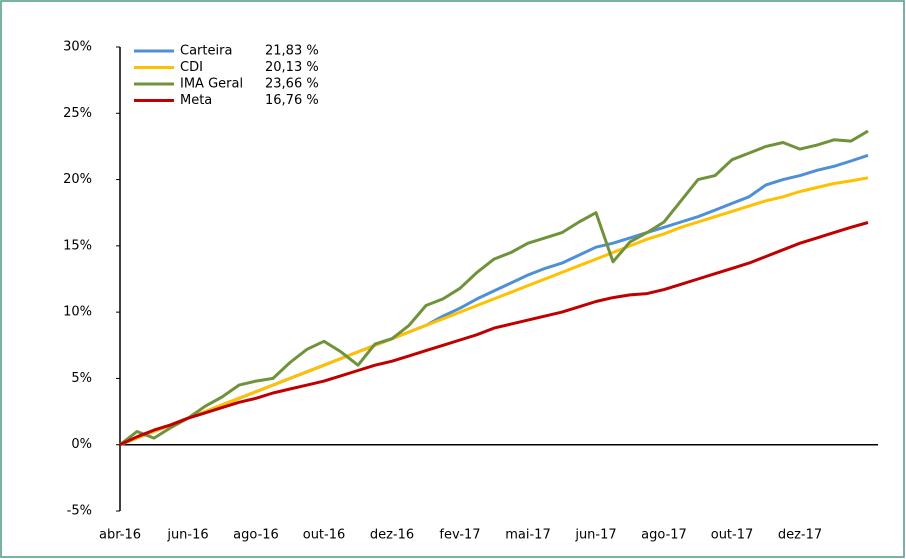  Describe the element at coordinates (732, 535) in the screenshot. I see `x-tick-label: out-17` at that location.